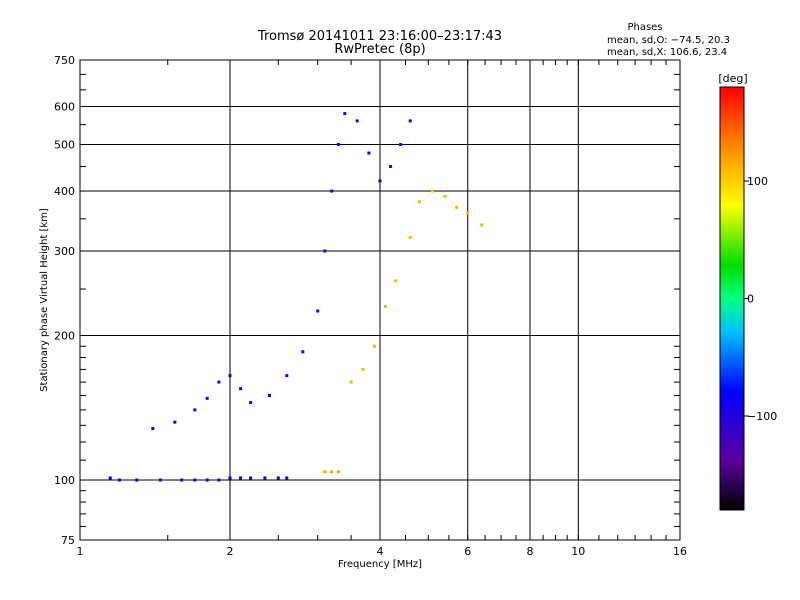  Describe the element at coordinates (680, 551) in the screenshot. I see `x-tick-label: 16` at that location.